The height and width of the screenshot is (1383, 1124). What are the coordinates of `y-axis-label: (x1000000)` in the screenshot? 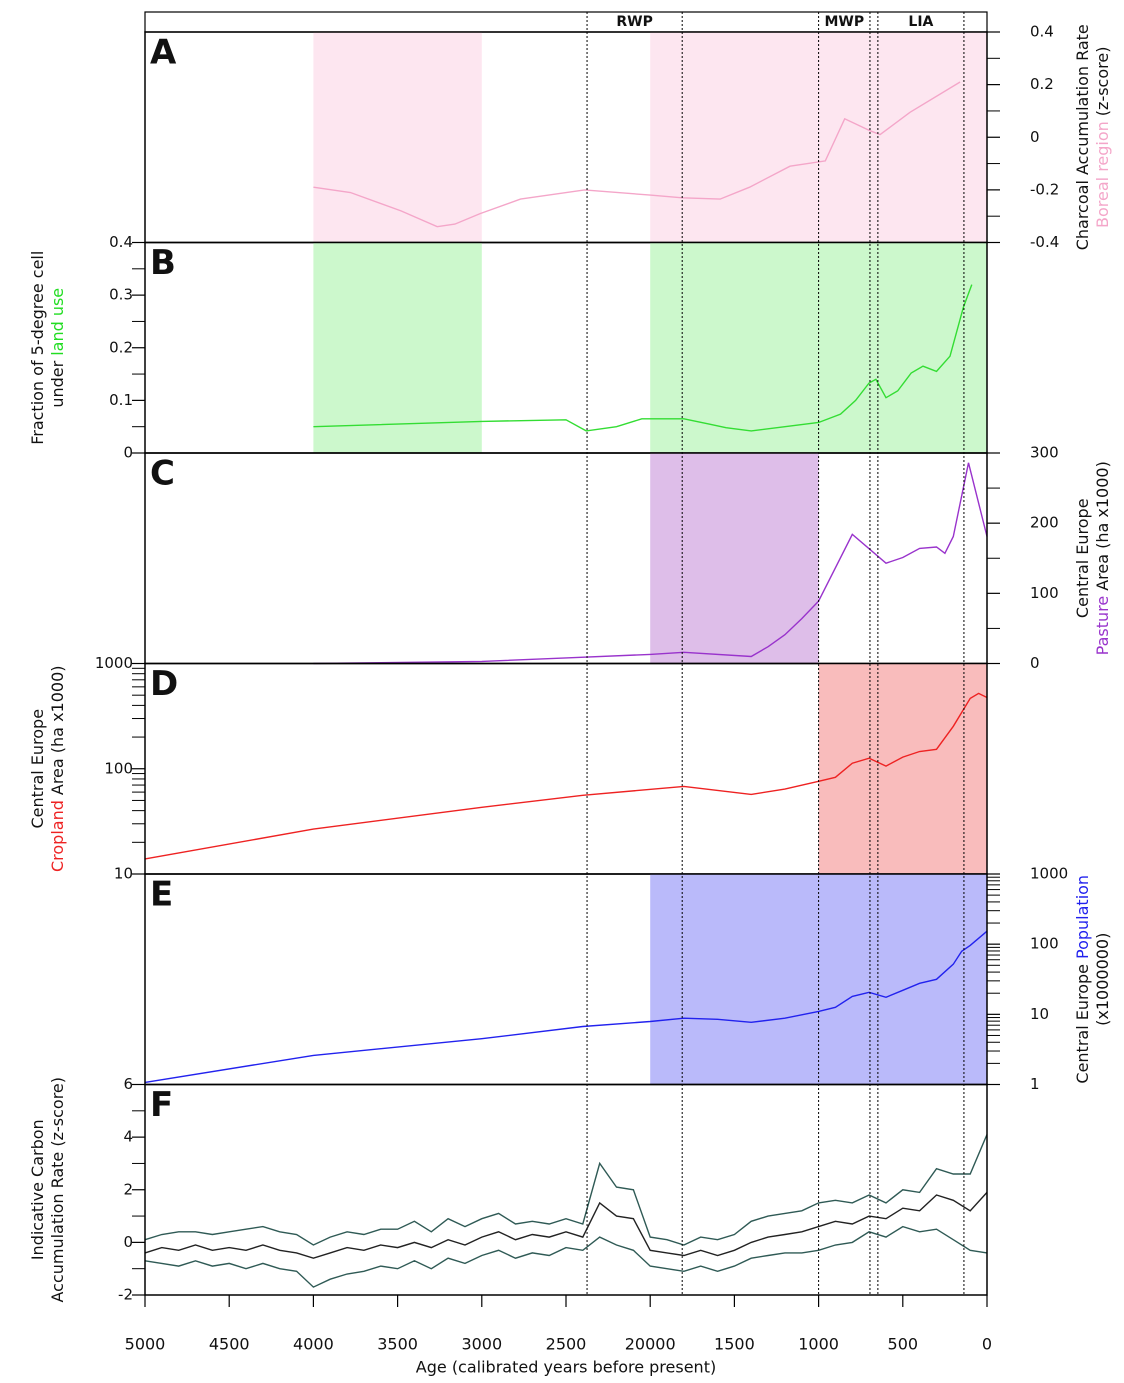 It's located at (1102, 979).